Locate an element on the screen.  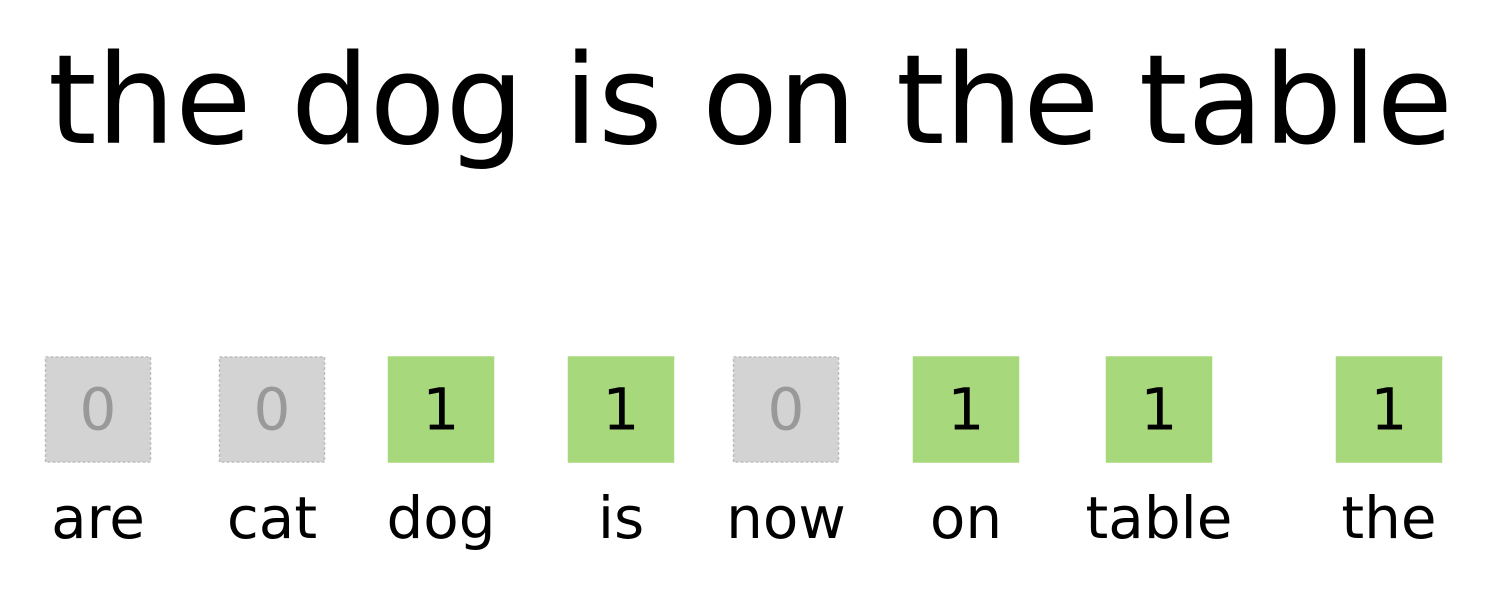
word-label: is is located at coordinates (621, 518).